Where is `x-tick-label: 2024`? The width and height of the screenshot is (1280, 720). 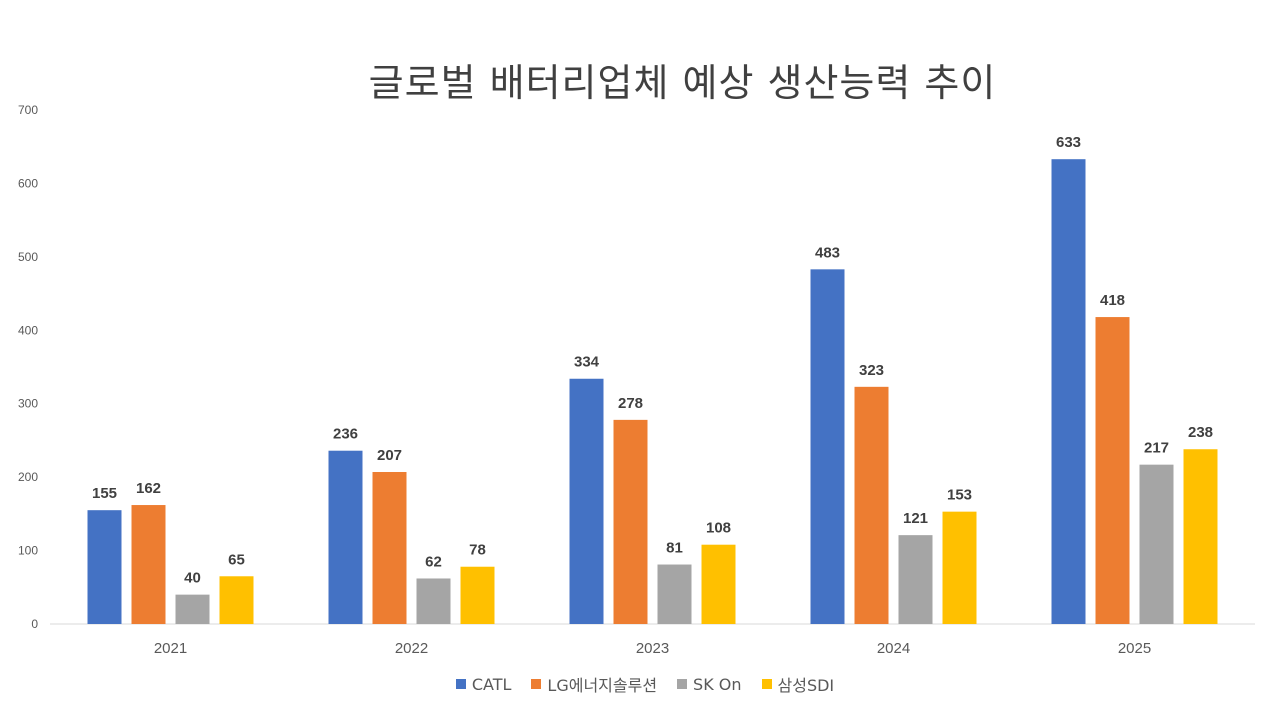 x-tick-label: 2024 is located at coordinates (893, 648).